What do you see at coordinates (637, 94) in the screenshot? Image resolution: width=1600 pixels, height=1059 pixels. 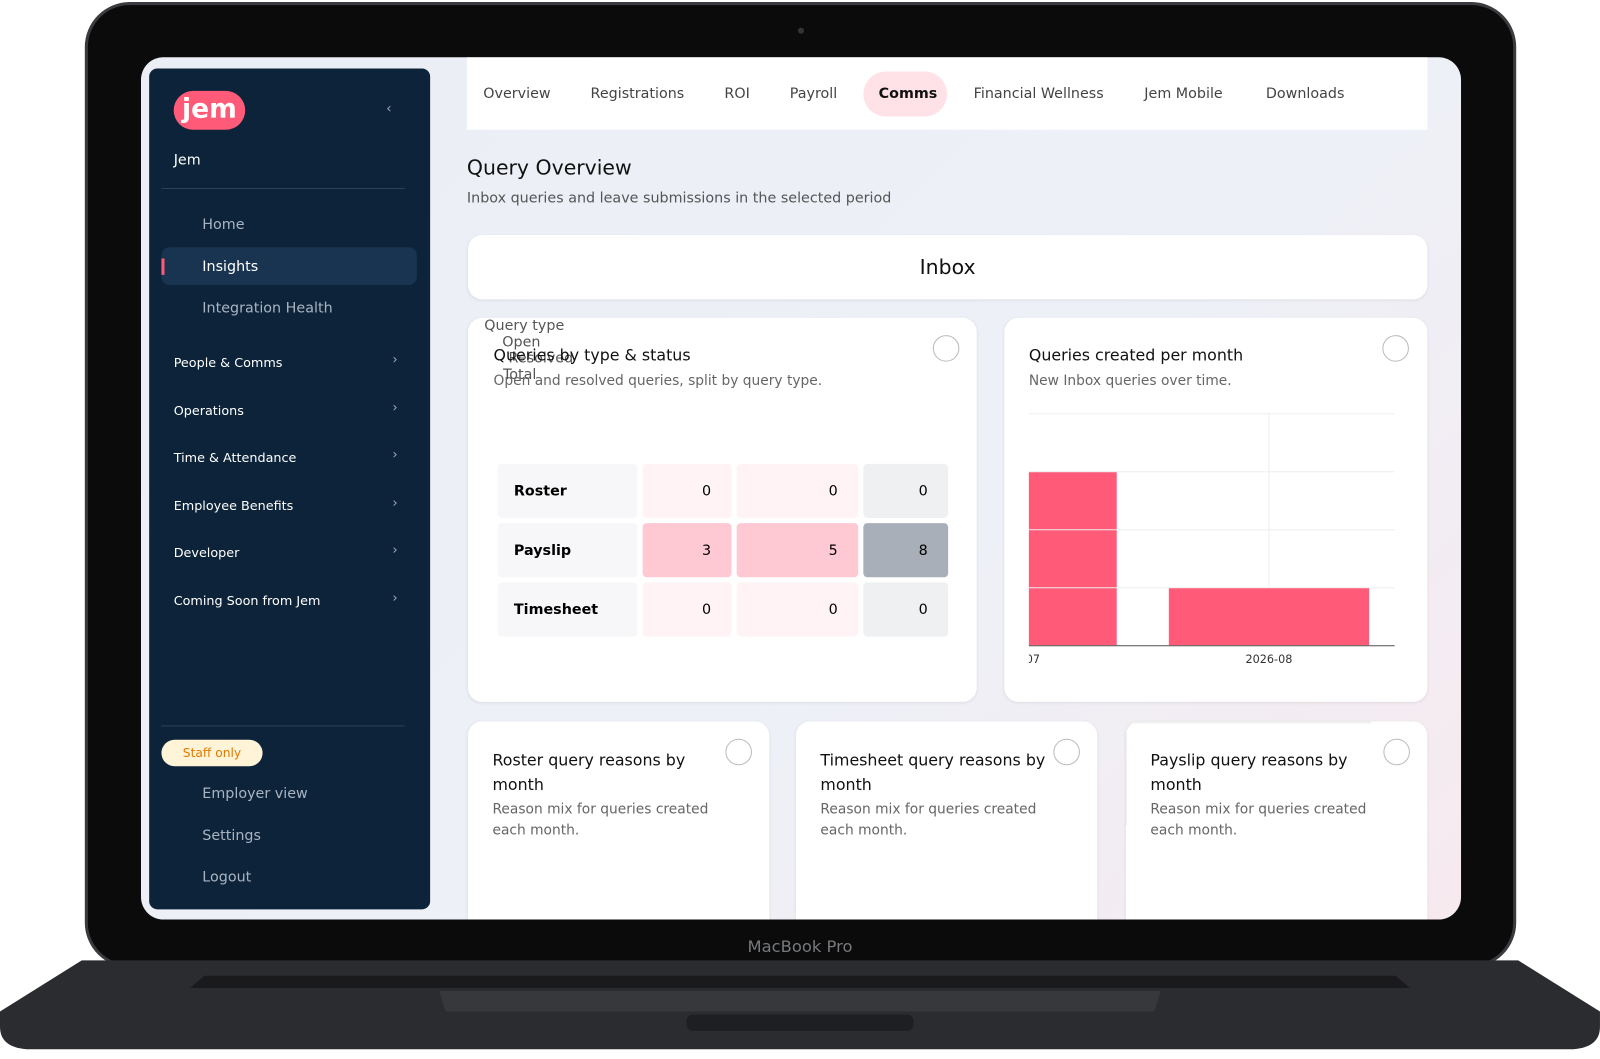 I see `tab: Registrations` at bounding box center [637, 94].